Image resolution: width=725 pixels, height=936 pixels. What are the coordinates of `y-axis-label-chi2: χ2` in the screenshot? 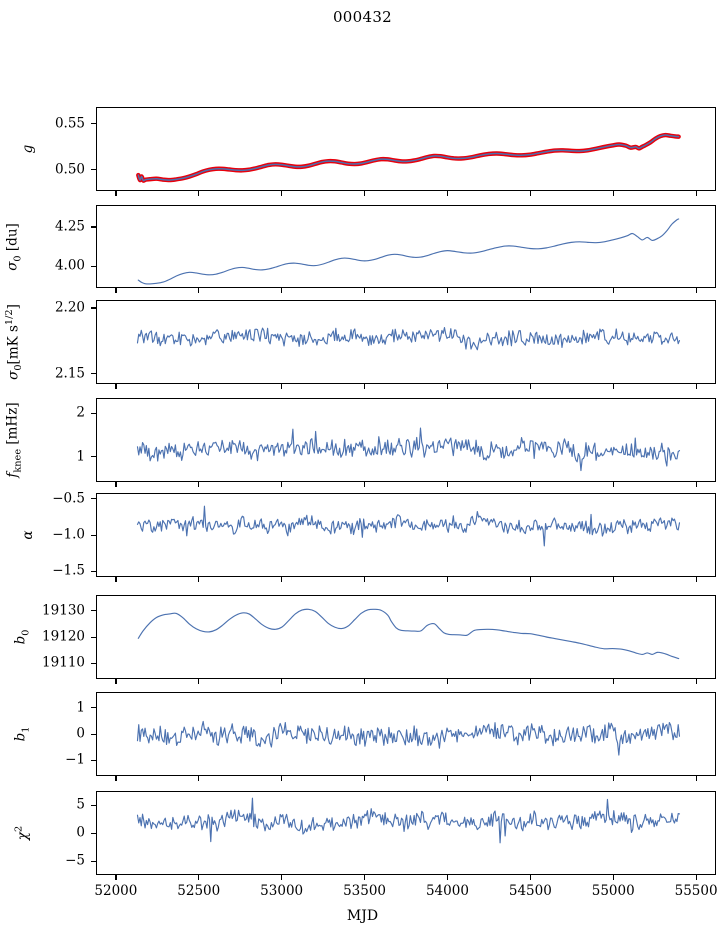 It's located at (22, 833).